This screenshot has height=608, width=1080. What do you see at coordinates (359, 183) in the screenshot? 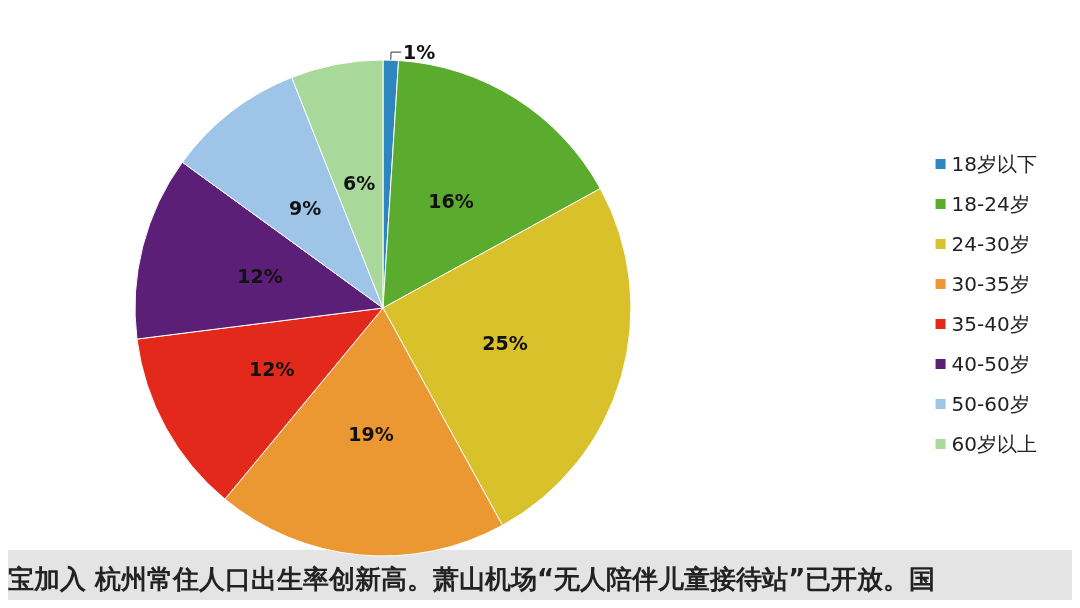
I see `data-label: 6%` at bounding box center [359, 183].